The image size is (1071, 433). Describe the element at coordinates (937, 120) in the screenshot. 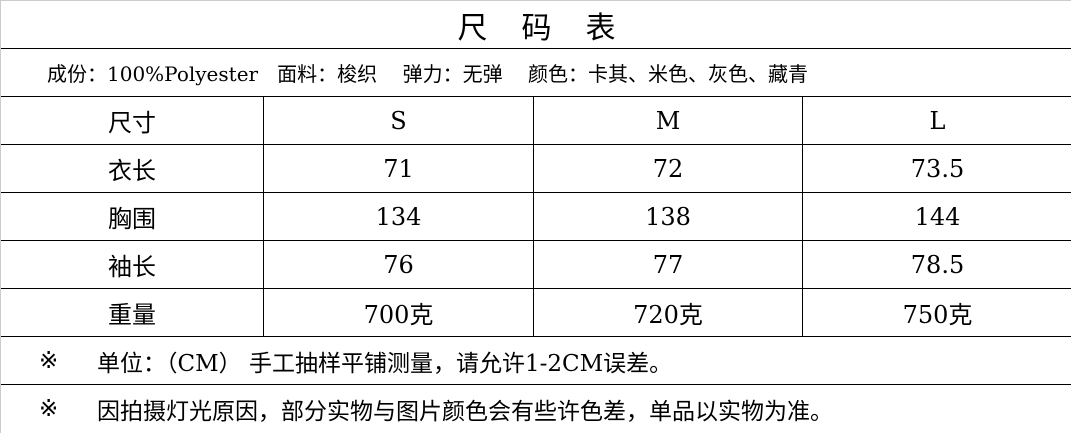

I see `header-cell: L` at that location.